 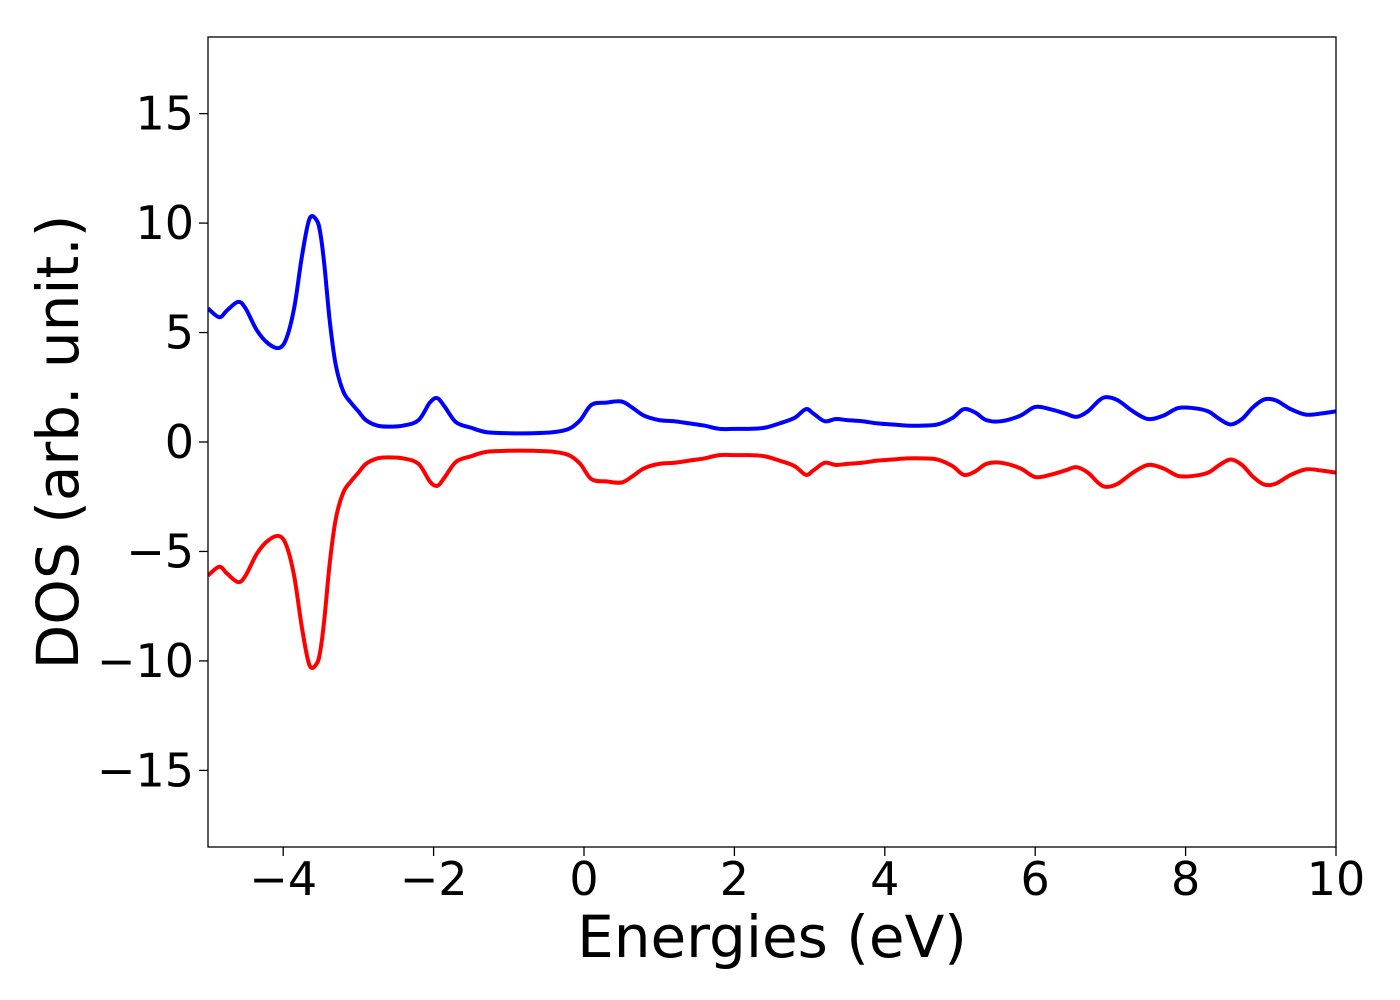 What do you see at coordinates (179, 442) in the screenshot?
I see `y-tick-label: 0` at bounding box center [179, 442].